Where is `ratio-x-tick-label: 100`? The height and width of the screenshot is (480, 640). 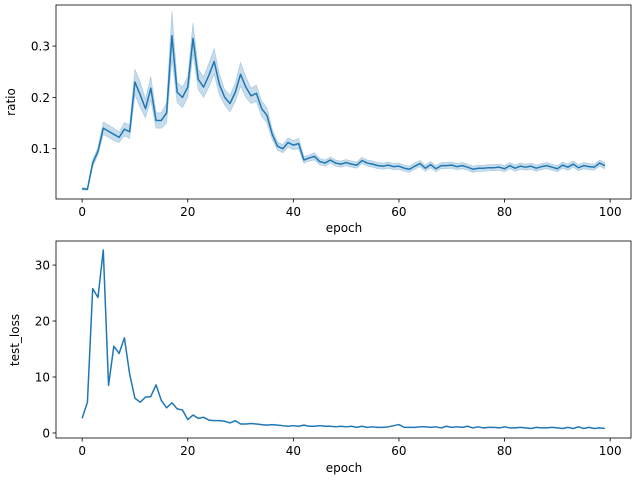
ratio-x-tick-label: 100 is located at coordinates (610, 212).